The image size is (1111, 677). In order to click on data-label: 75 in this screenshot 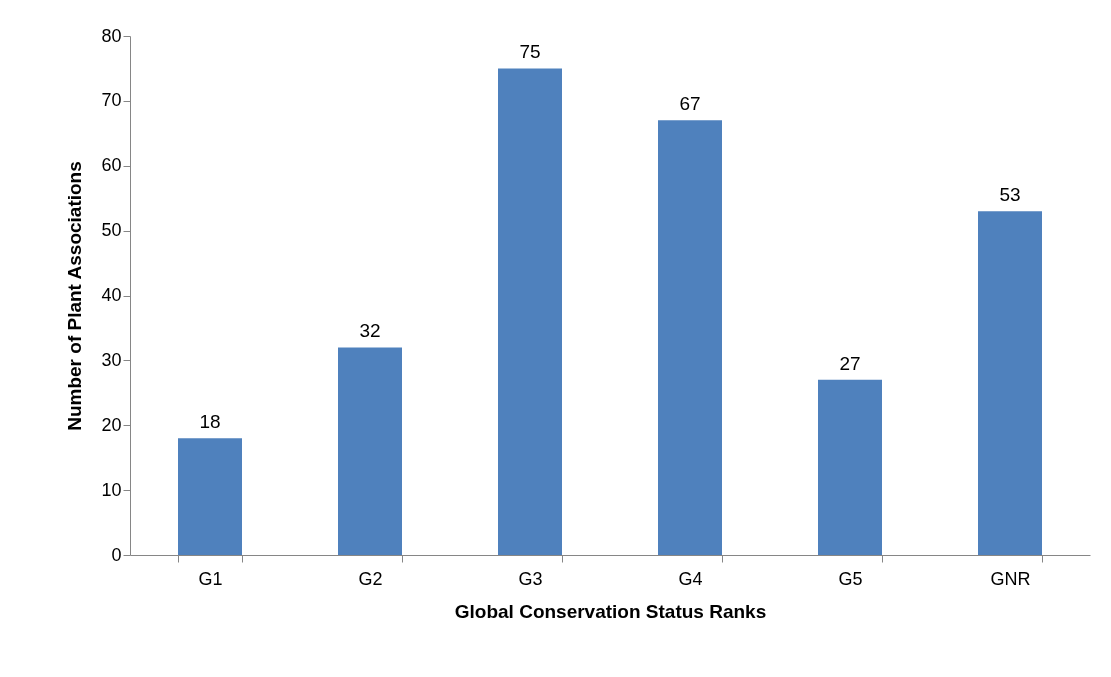, I will do `click(530, 52)`.